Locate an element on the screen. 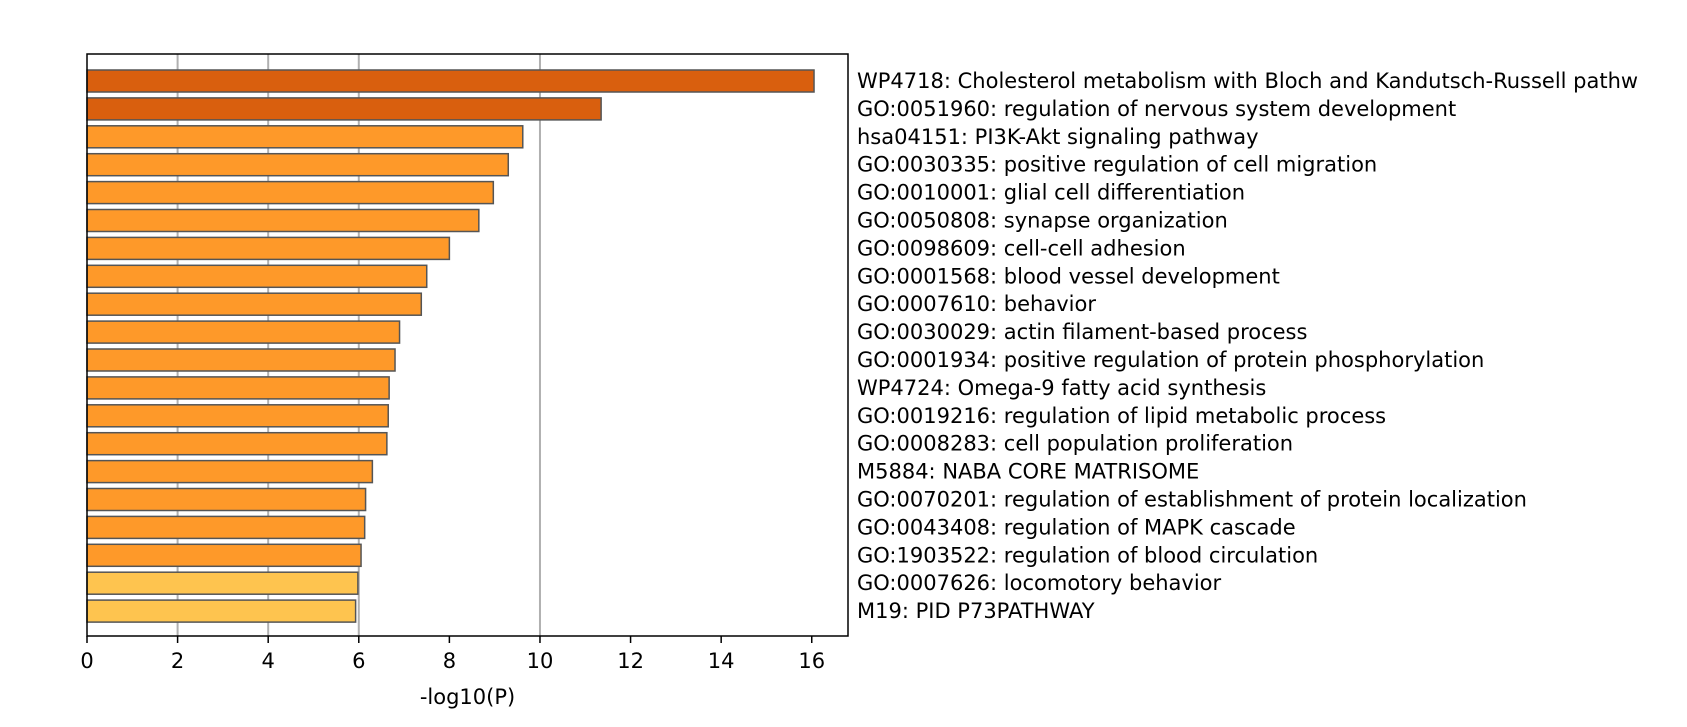 This screenshot has width=1687, height=727. category-label: M5884: NABA CORE MATRISOME is located at coordinates (1028, 472).